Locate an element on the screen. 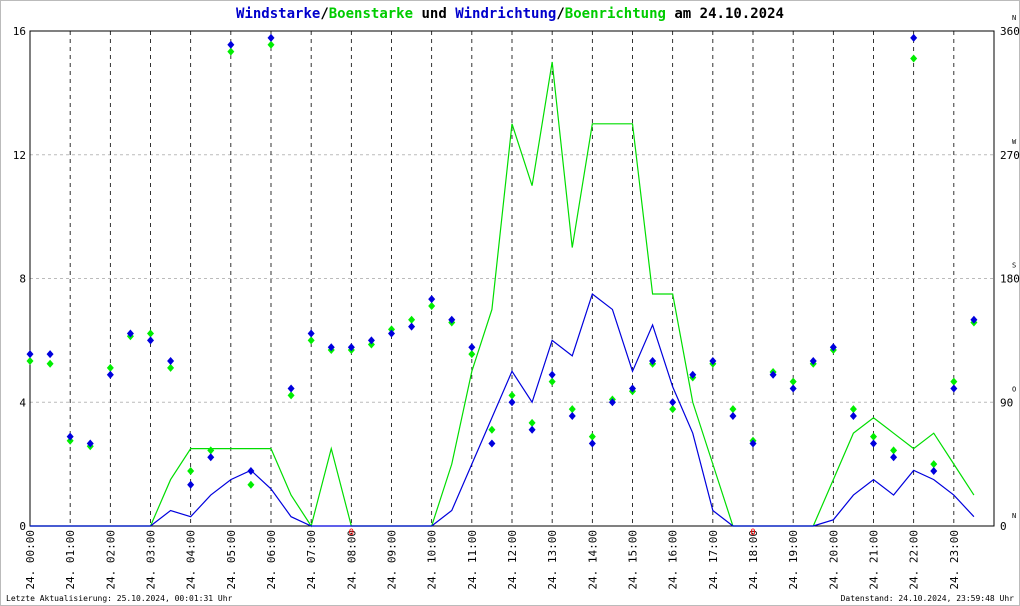 The width and height of the screenshot is (1020, 606). x-tick-label: 24. 13:00 is located at coordinates (552, 560).